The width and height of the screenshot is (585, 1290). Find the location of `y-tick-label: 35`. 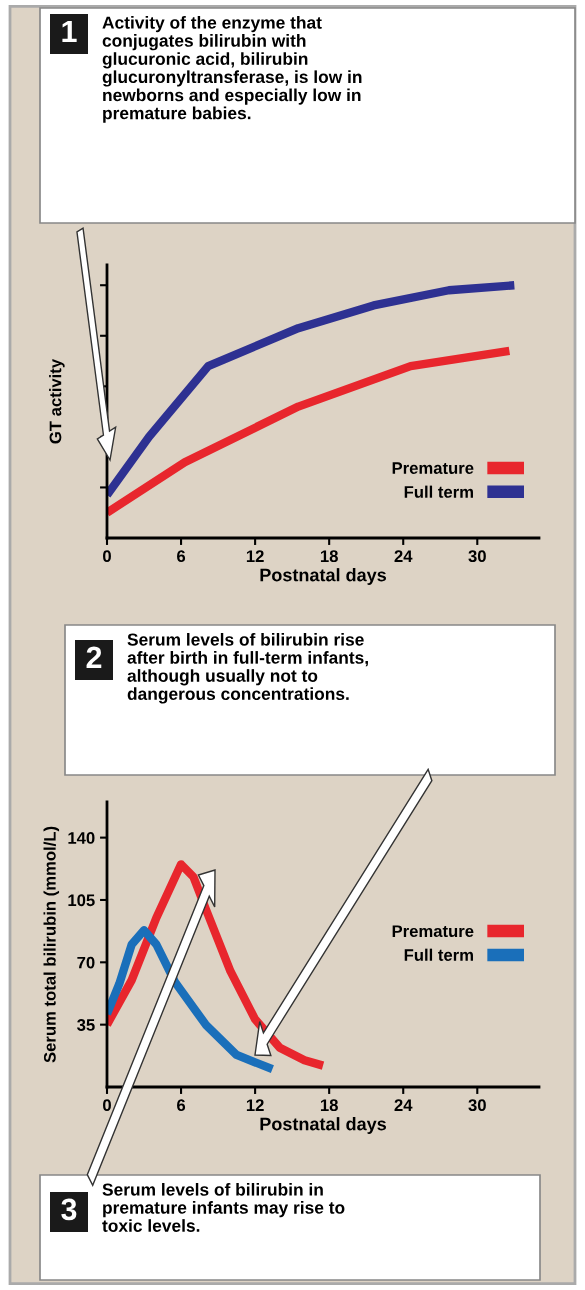

y-tick-label: 35 is located at coordinates (86, 1025).